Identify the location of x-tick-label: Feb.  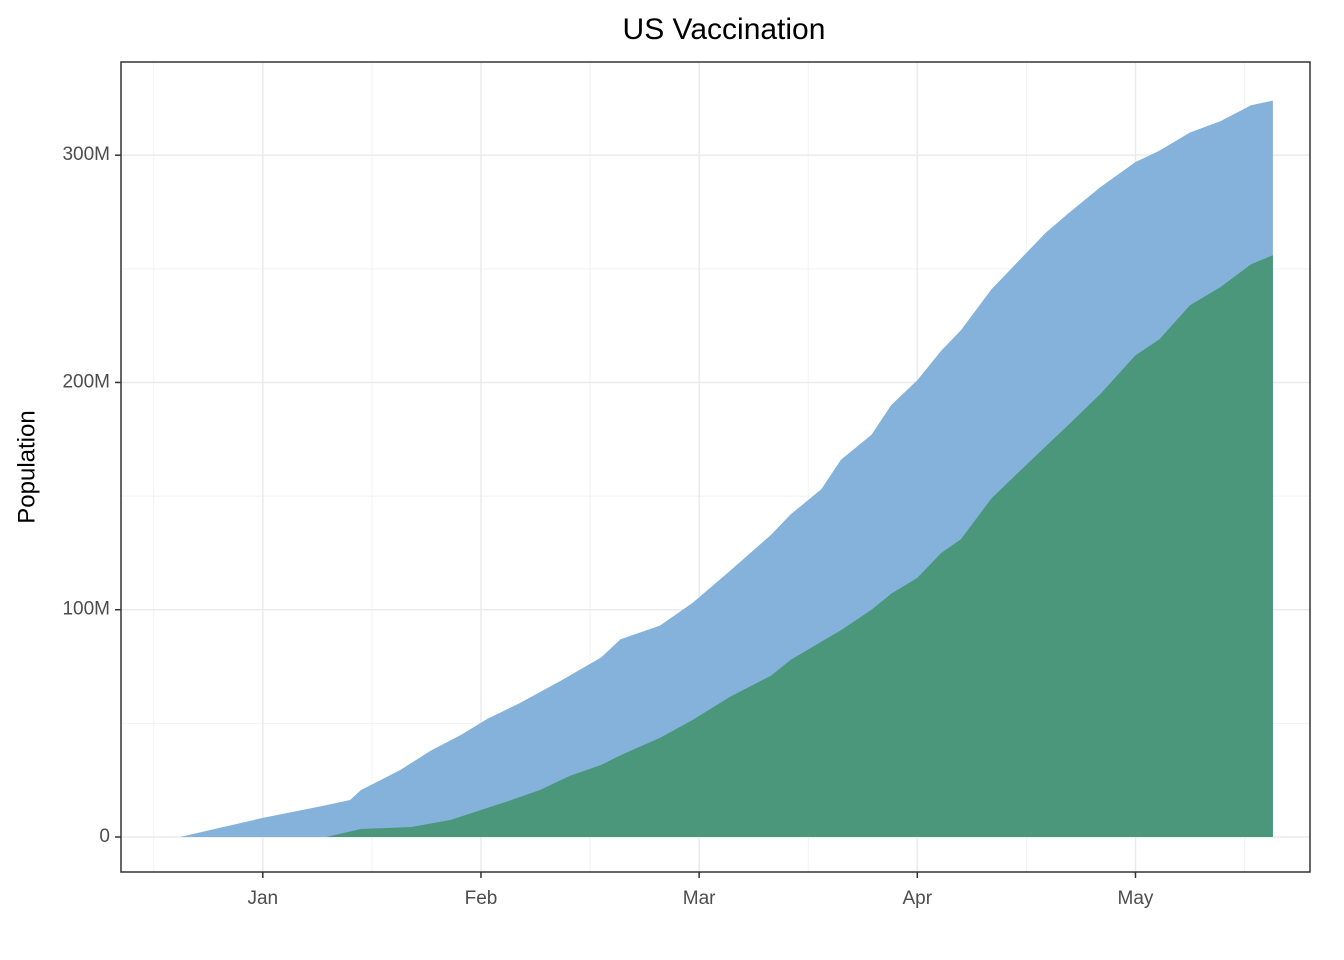
(481, 898).